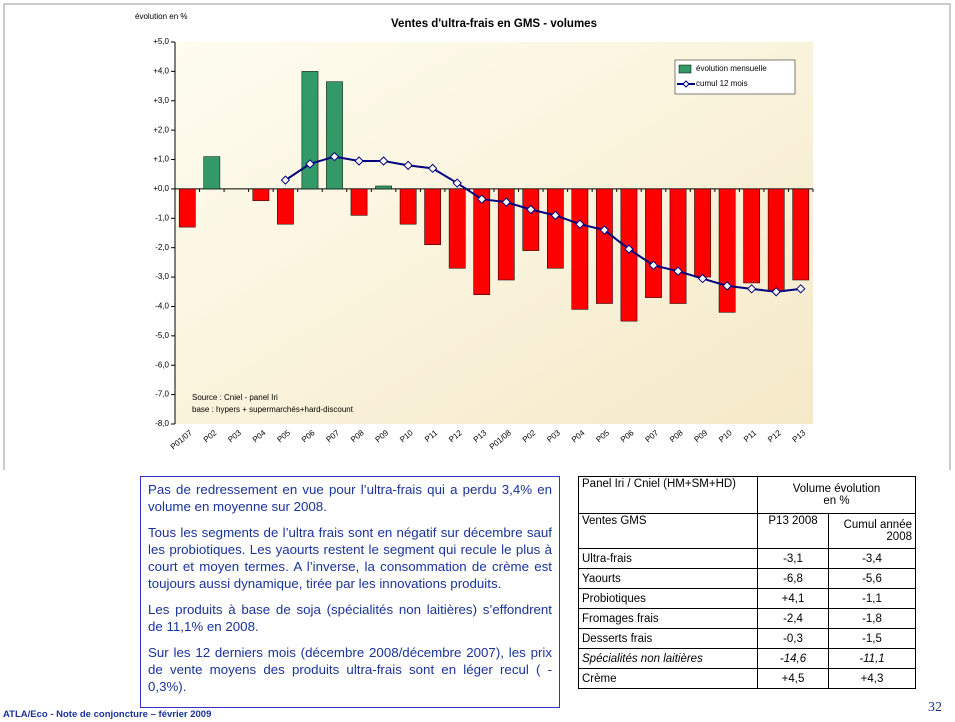 Image resolution: width=955 pixels, height=722 pixels. Describe the element at coordinates (668, 658) in the screenshot. I see `table-cell: Spécialités non laitières` at that location.